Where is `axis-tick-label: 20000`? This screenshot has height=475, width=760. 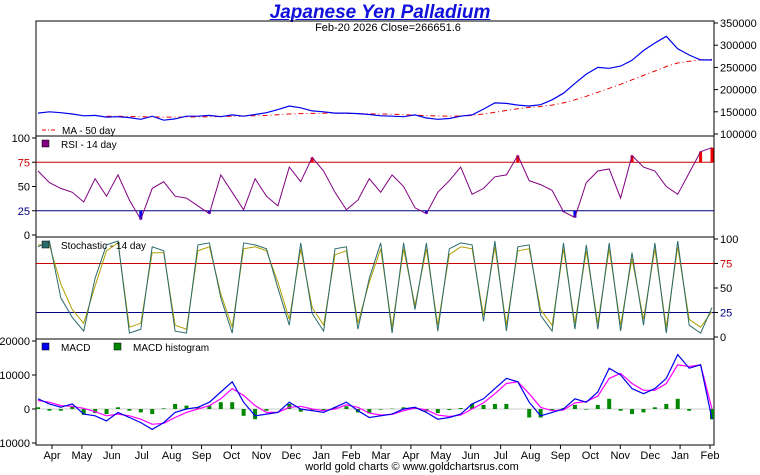 axis-tick-label: 20000 is located at coordinates (15, 342).